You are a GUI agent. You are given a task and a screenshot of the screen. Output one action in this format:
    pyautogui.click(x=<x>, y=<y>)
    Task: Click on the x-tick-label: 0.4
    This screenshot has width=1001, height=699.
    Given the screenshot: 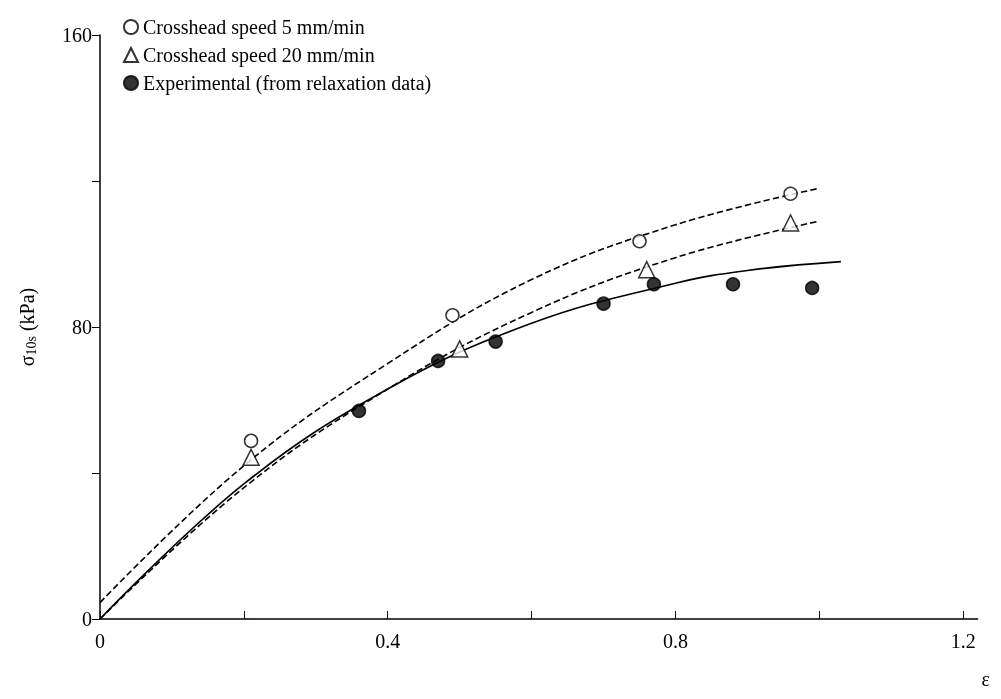 What is the action you would take?
    pyautogui.click(x=388, y=641)
    